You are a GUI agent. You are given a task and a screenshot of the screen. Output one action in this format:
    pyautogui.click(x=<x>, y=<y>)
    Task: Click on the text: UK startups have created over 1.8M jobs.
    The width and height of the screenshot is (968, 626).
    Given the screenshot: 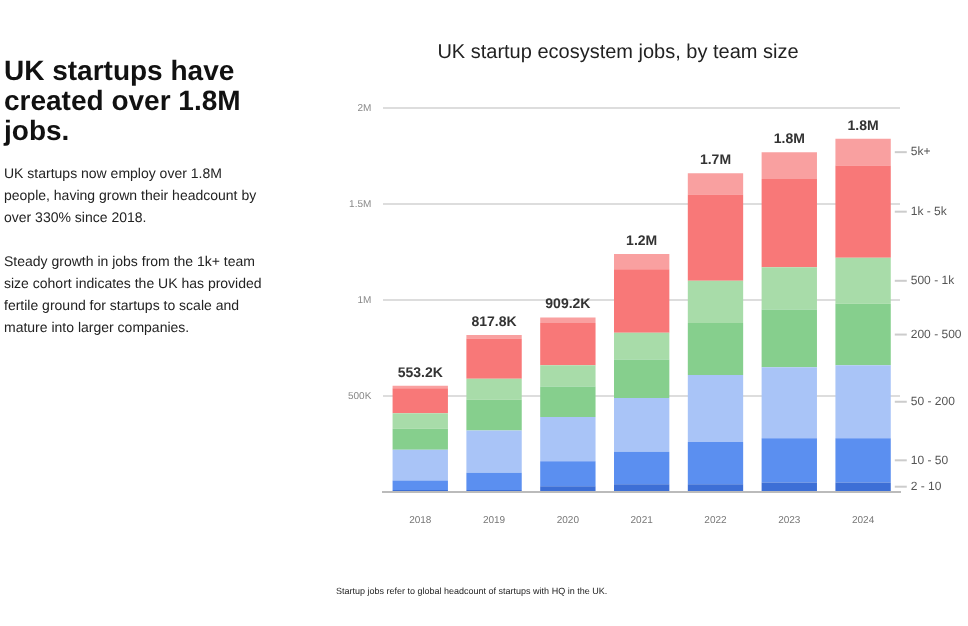 What is the action you would take?
    pyautogui.click(x=123, y=100)
    